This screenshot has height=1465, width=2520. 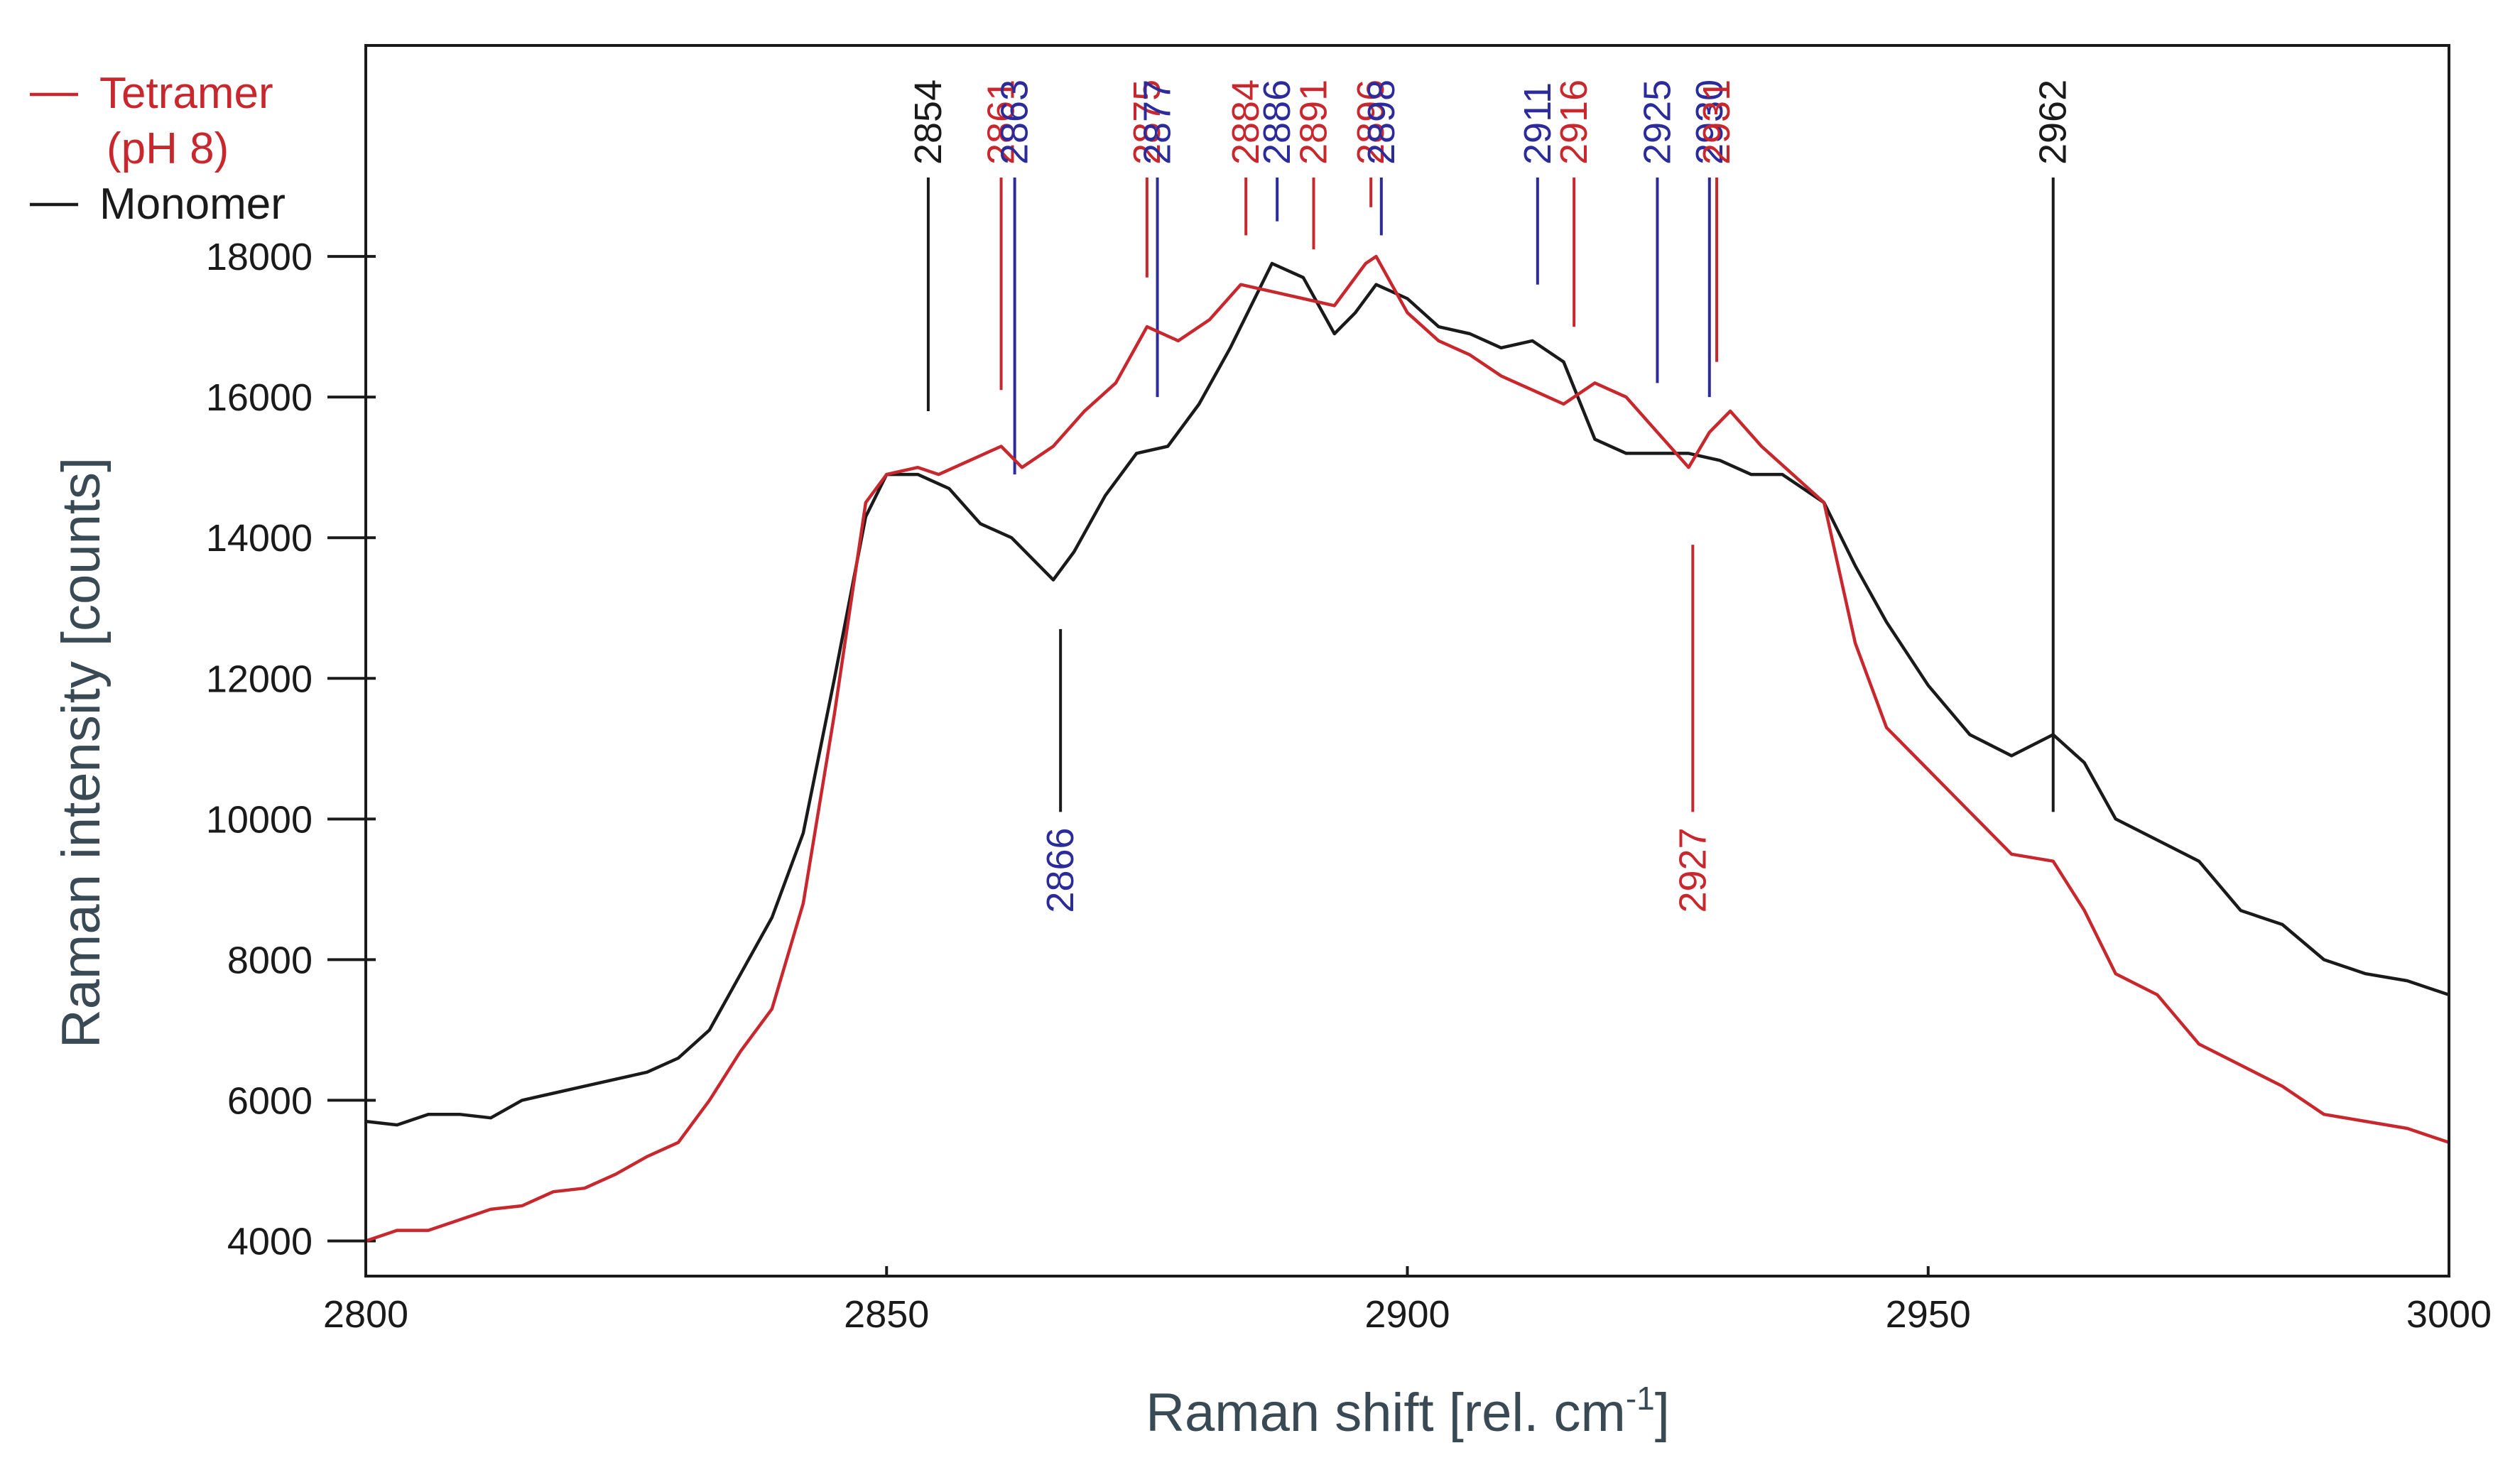 What do you see at coordinates (1717, 122) in the screenshot?
I see `peak-label-2931: 2931` at bounding box center [1717, 122].